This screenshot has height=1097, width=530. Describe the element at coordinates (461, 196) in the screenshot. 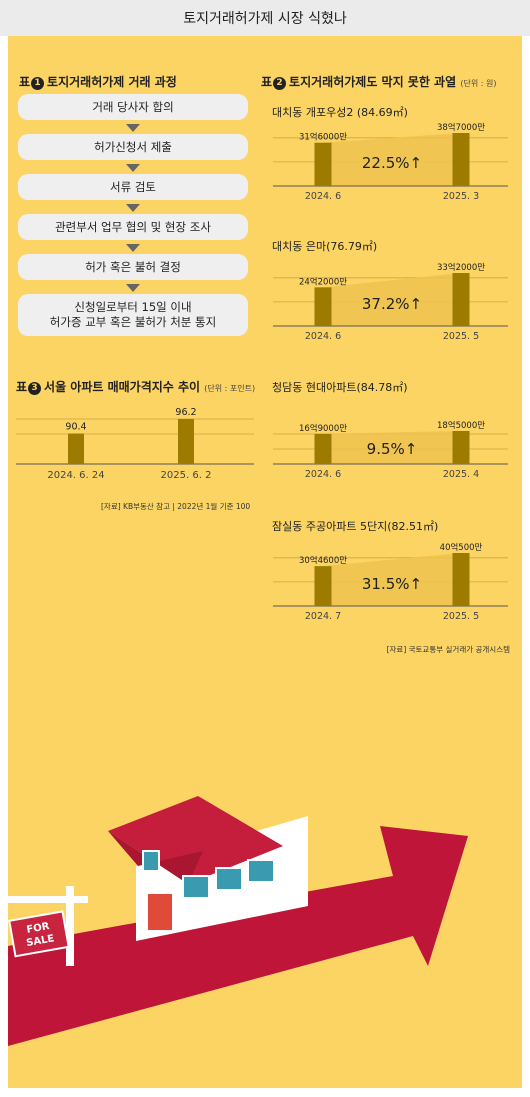

I see `x-tick-label: 2025. 3` at that location.